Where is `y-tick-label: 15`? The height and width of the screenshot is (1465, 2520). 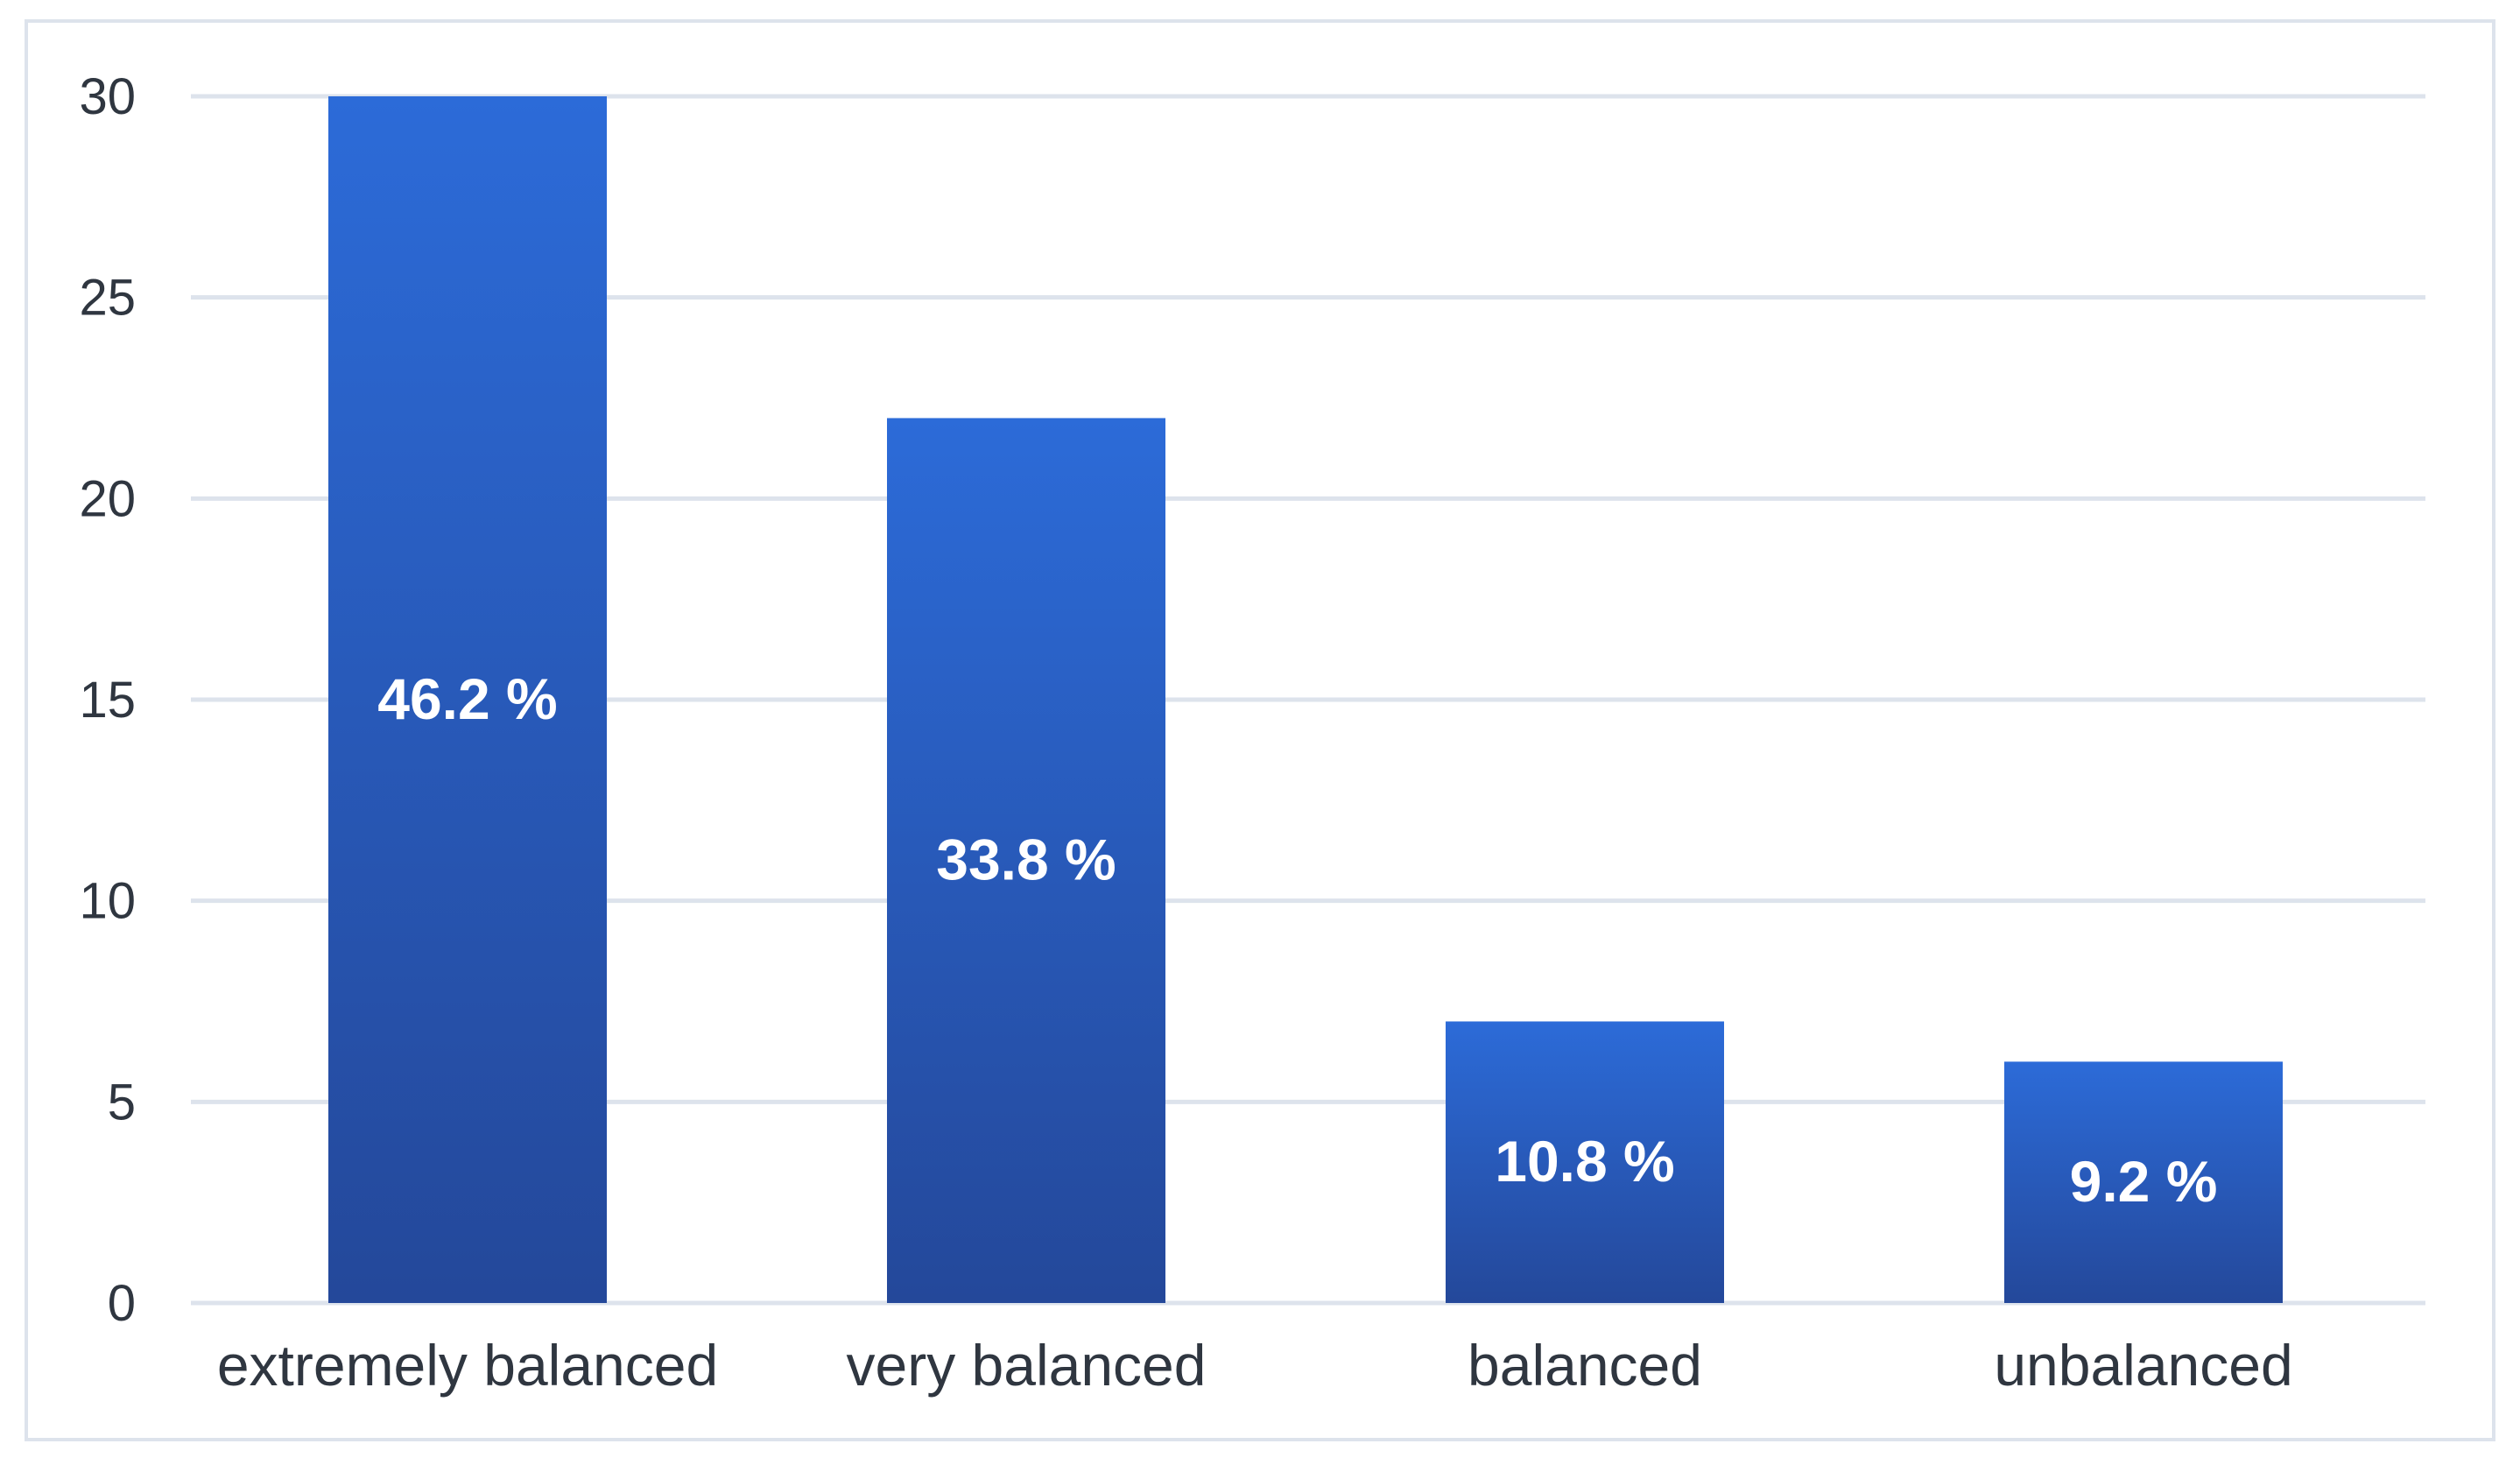
y-tick-label: 15 is located at coordinates (107, 700).